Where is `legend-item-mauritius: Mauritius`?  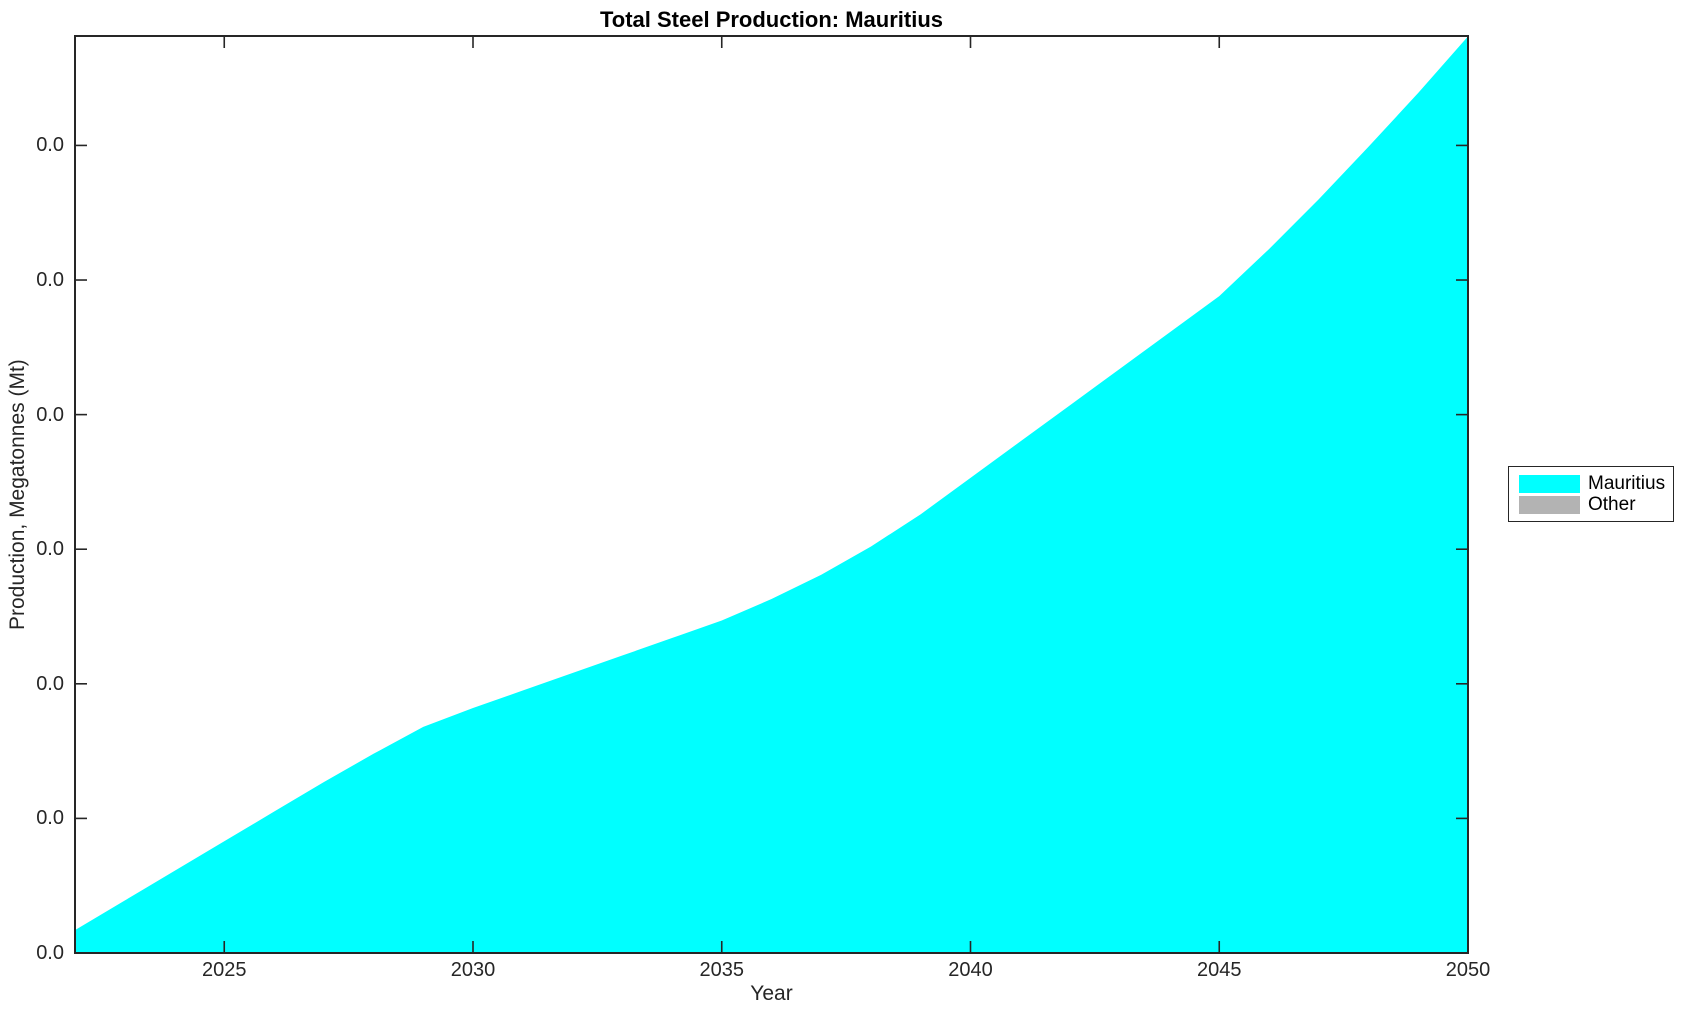
legend-item-mauritius: Mauritius is located at coordinates (1596, 483).